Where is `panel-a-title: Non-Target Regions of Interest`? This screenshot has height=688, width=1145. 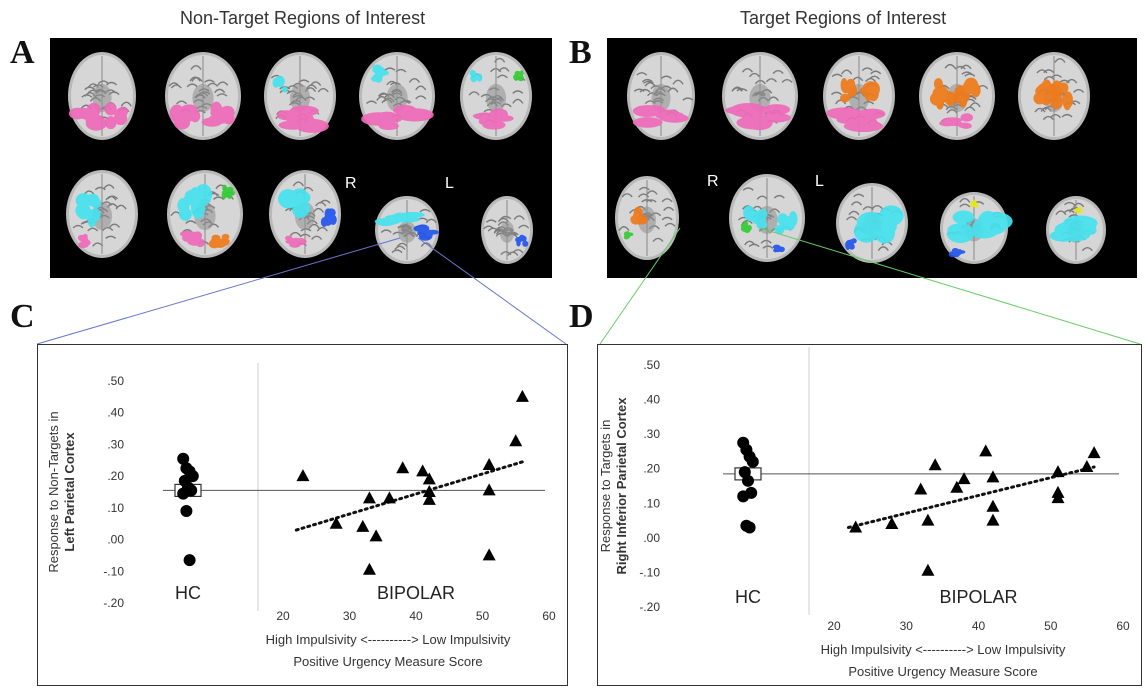 panel-a-title: Non-Target Regions of Interest is located at coordinates (302, 18).